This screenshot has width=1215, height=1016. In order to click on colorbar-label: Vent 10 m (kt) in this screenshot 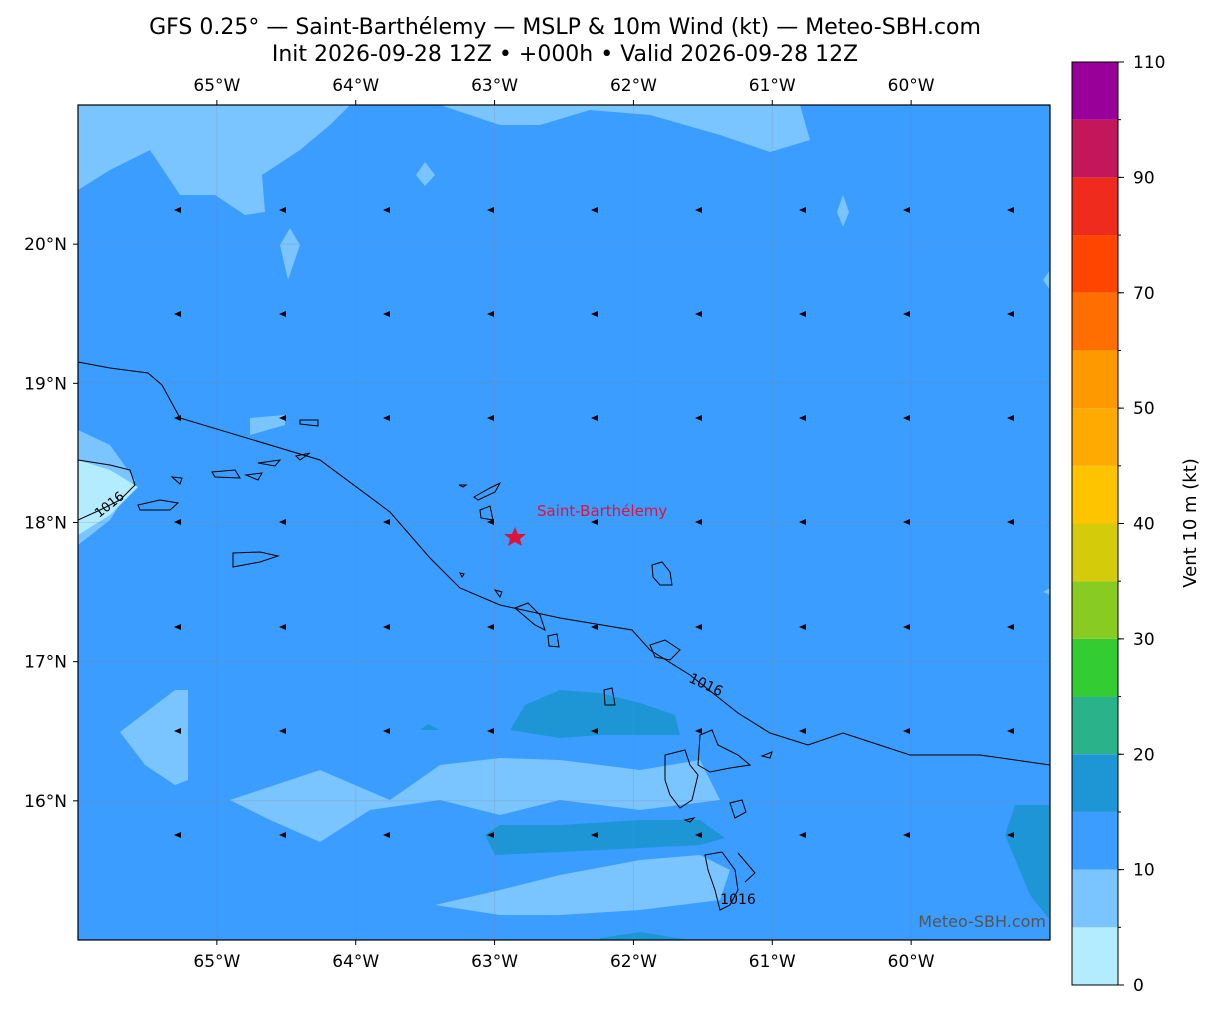, I will do `click(1190, 523)`.